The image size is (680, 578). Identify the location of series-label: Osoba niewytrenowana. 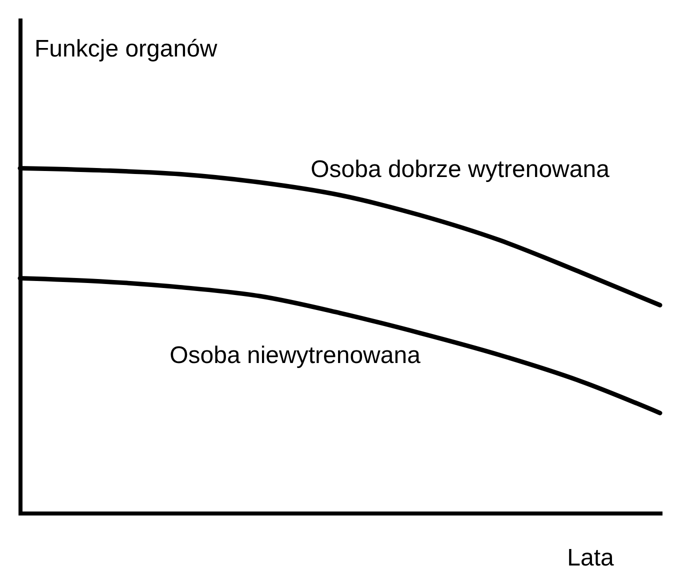
(296, 356).